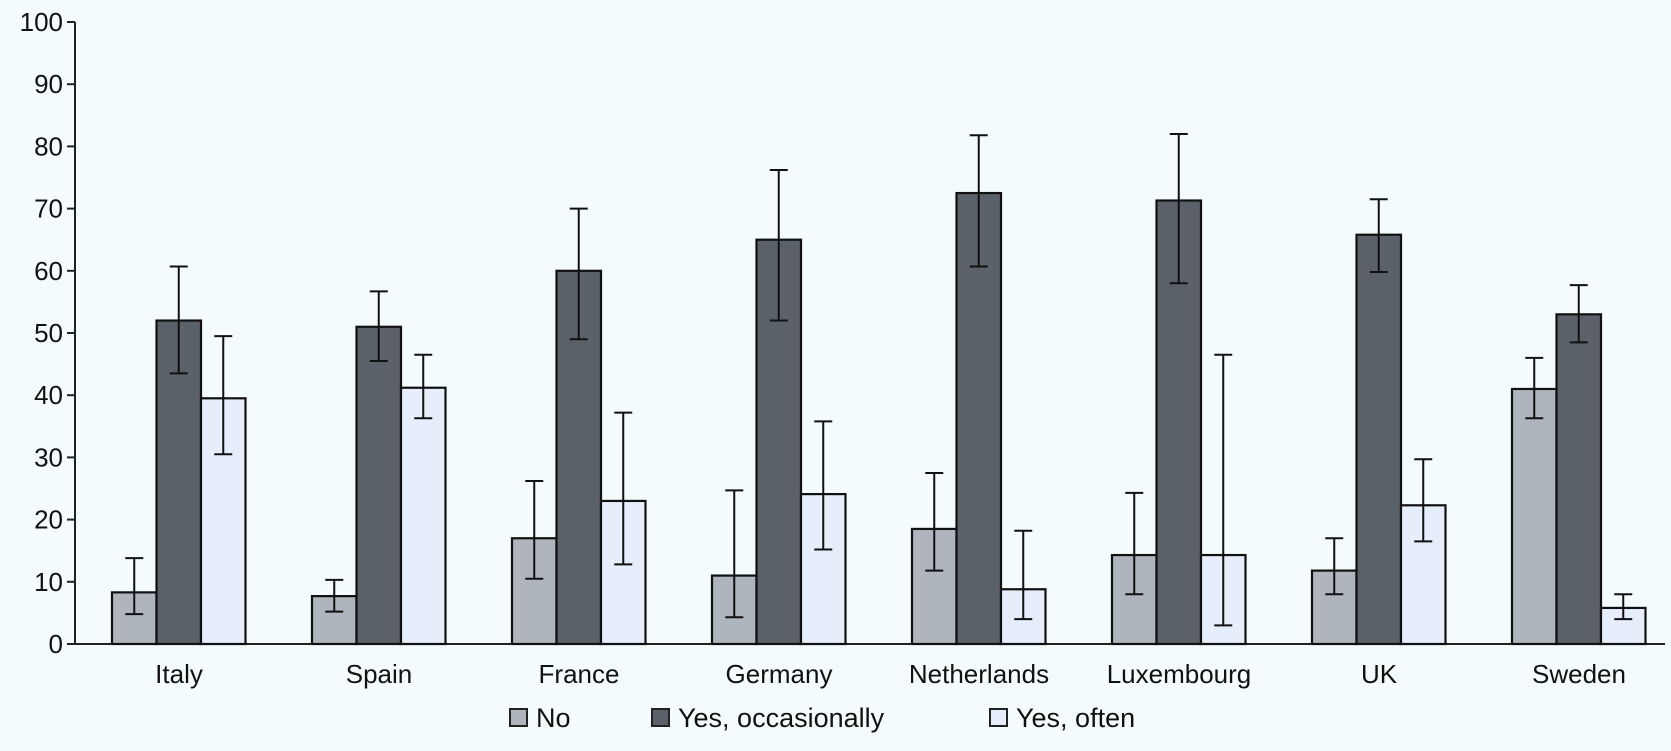  What do you see at coordinates (1534, 516) in the screenshot?
I see `bar-sweden-no` at bounding box center [1534, 516].